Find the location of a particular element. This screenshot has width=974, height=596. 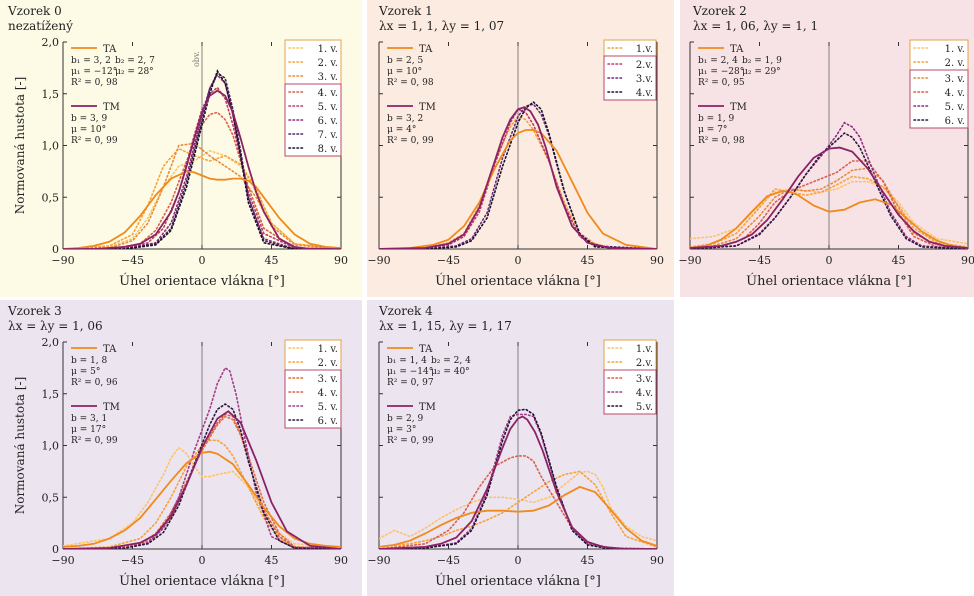

panel-title: Vzorek 3 is located at coordinates (34, 311).